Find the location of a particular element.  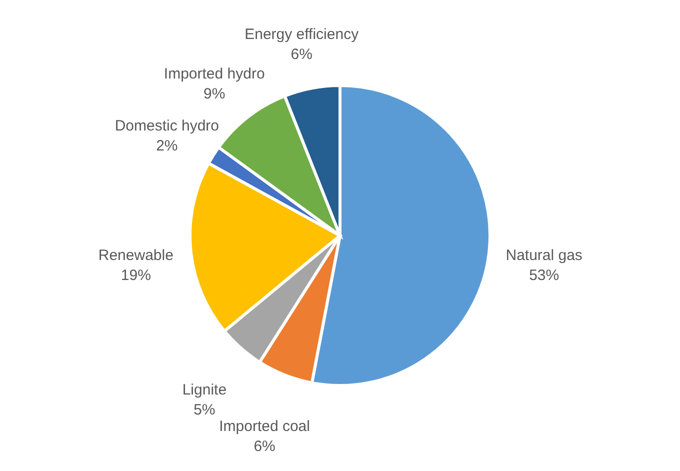

slice-label: Renewable is located at coordinates (136, 255).